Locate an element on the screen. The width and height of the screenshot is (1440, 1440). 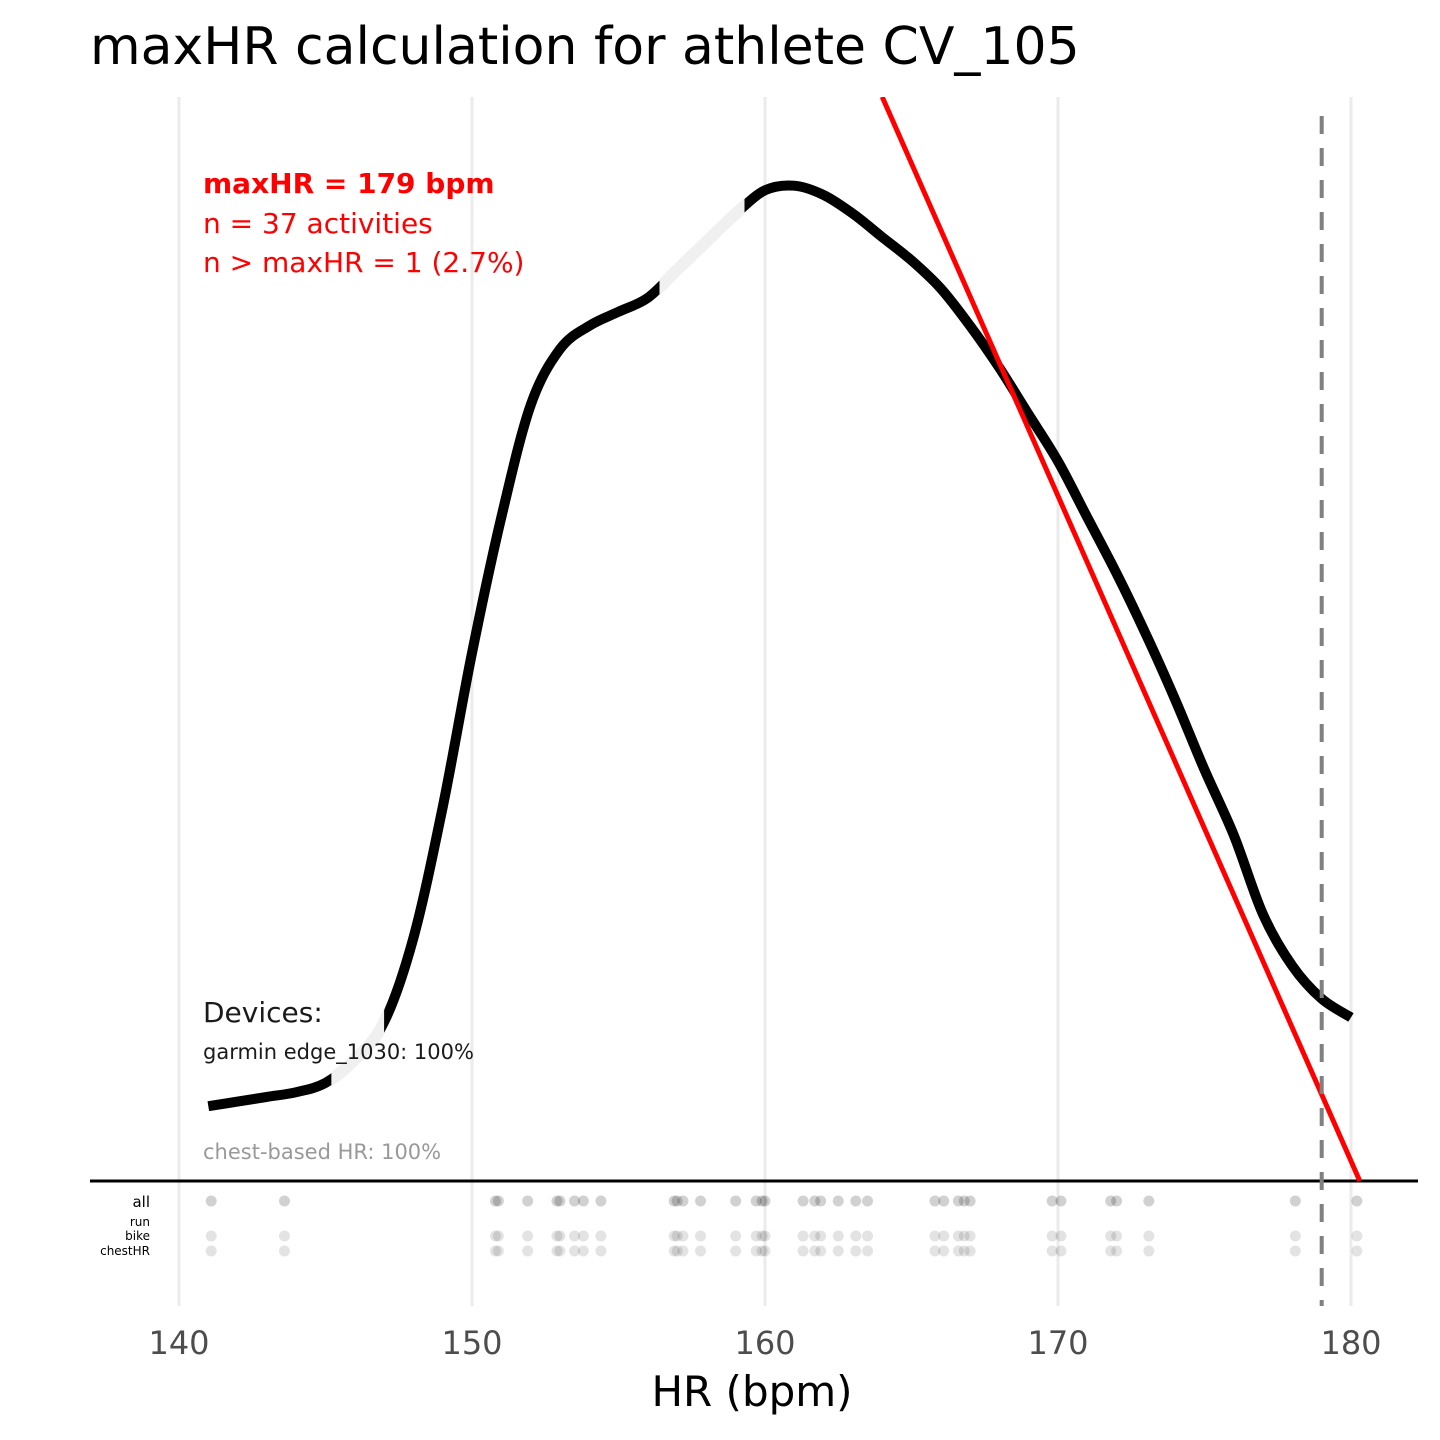
maxhr-label: maxHR = 179 bpm is located at coordinates (349, 183).